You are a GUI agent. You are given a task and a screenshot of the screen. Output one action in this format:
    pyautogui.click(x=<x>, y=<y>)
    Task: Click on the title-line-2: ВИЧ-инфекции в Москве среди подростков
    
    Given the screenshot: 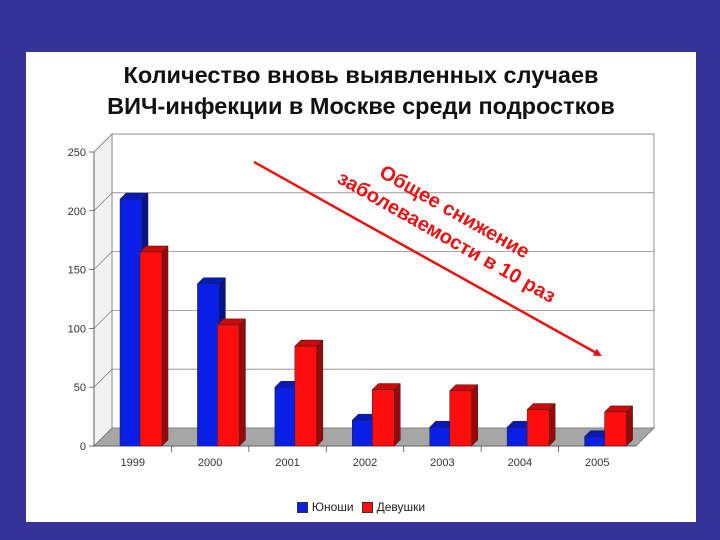 What is the action you would take?
    pyautogui.click(x=361, y=106)
    